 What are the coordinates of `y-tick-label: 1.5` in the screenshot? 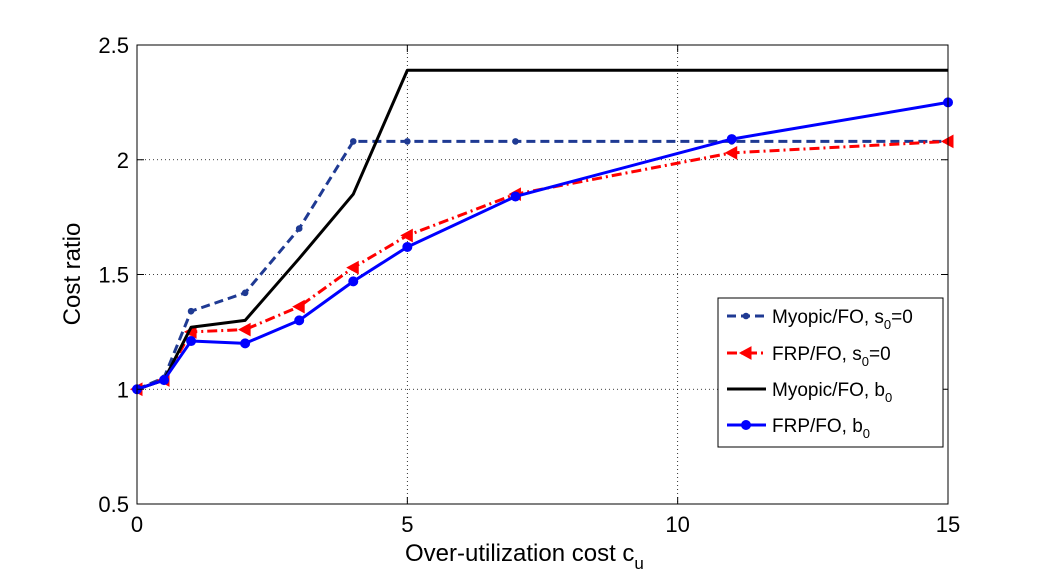 It's located at (113, 275).